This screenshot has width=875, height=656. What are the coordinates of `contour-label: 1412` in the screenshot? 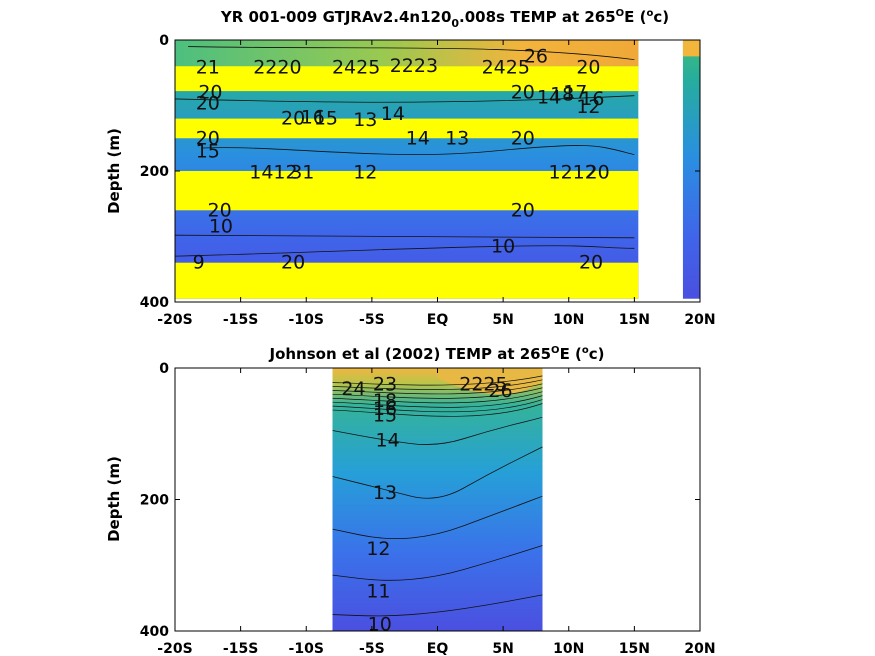 It's located at (273, 172).